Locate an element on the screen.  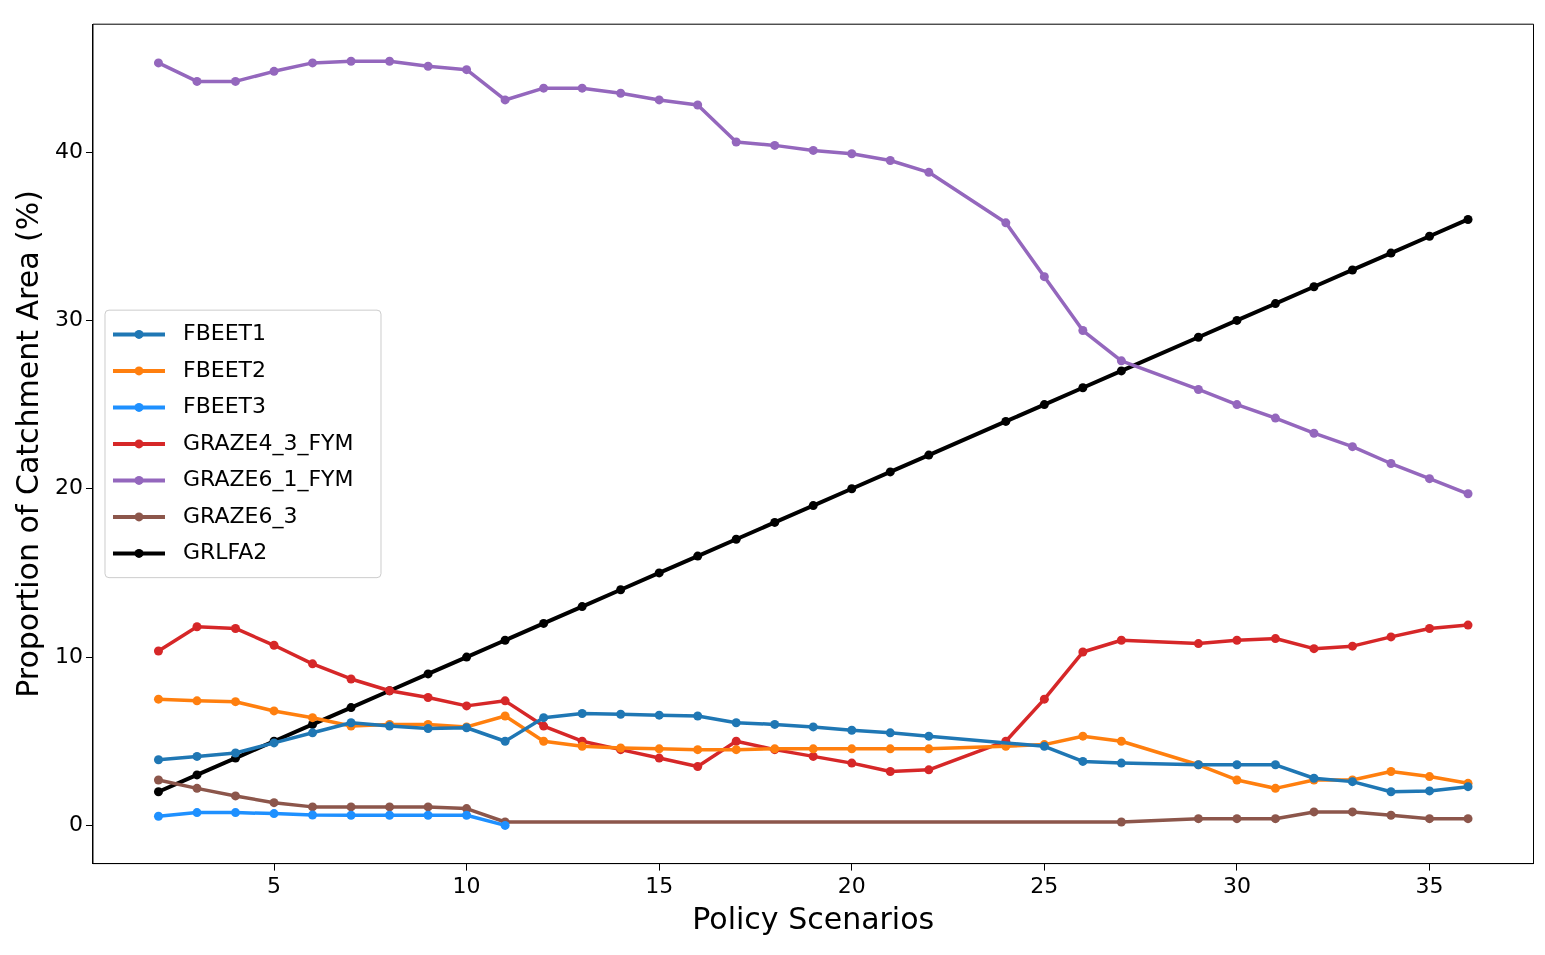
y-tick-label: 10 is located at coordinates (68, 655).